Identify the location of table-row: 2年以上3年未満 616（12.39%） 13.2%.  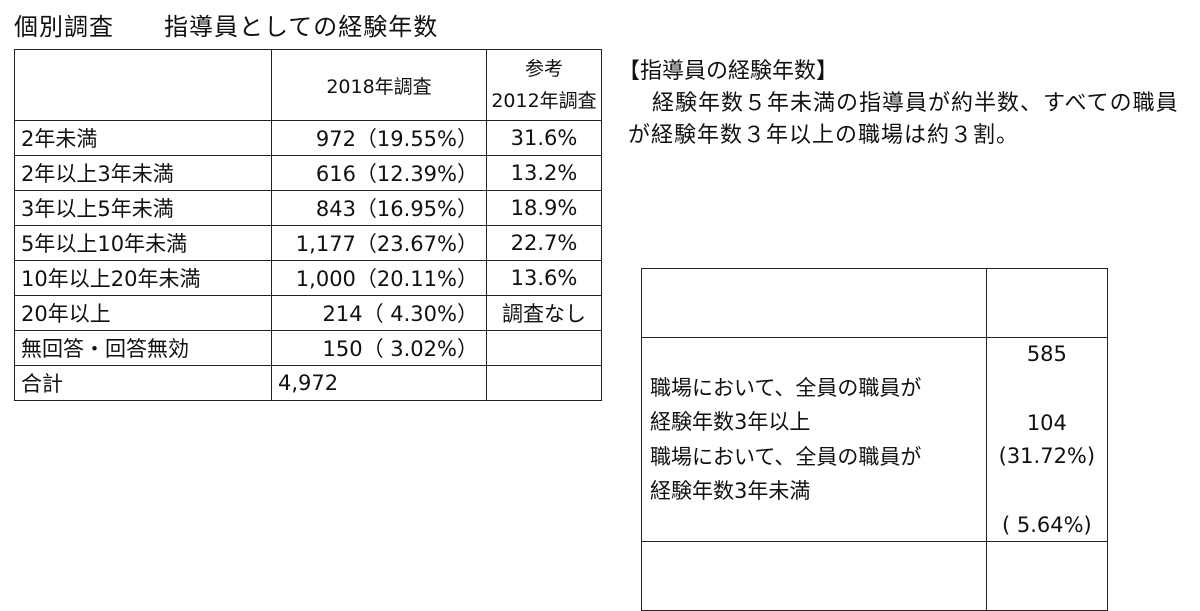
(308, 173).